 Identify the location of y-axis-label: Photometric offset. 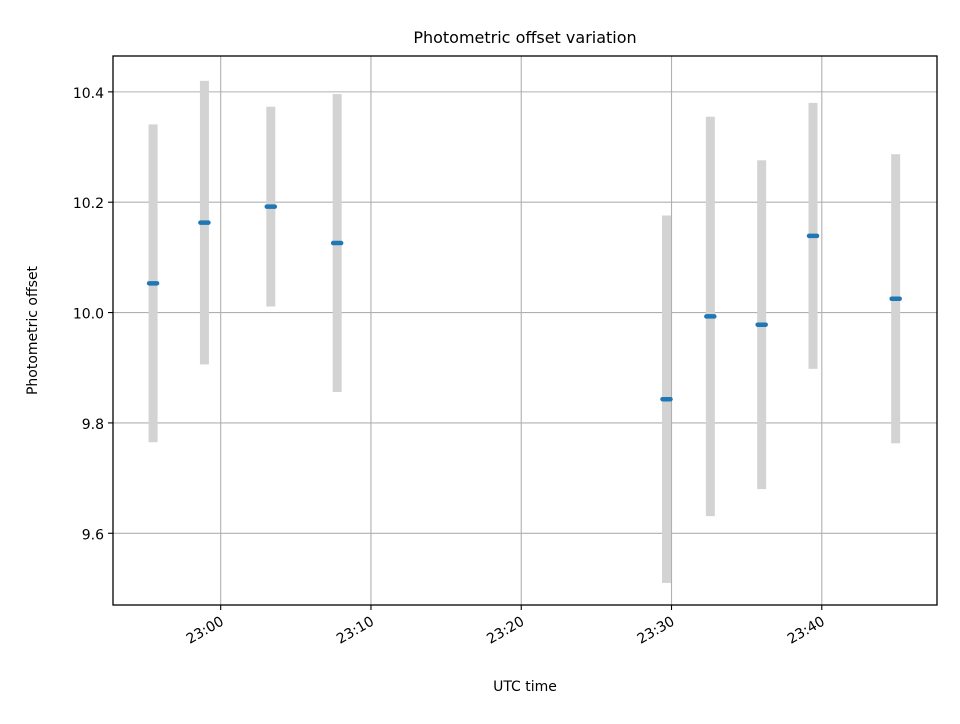
(33, 330).